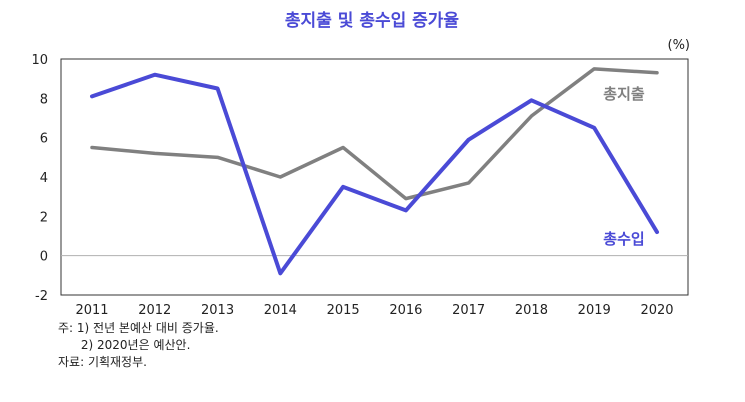 The image size is (745, 402). Describe the element at coordinates (124, 345) in the screenshot. I see `footnote-2: 2) 2020년은 예산안.` at that location.